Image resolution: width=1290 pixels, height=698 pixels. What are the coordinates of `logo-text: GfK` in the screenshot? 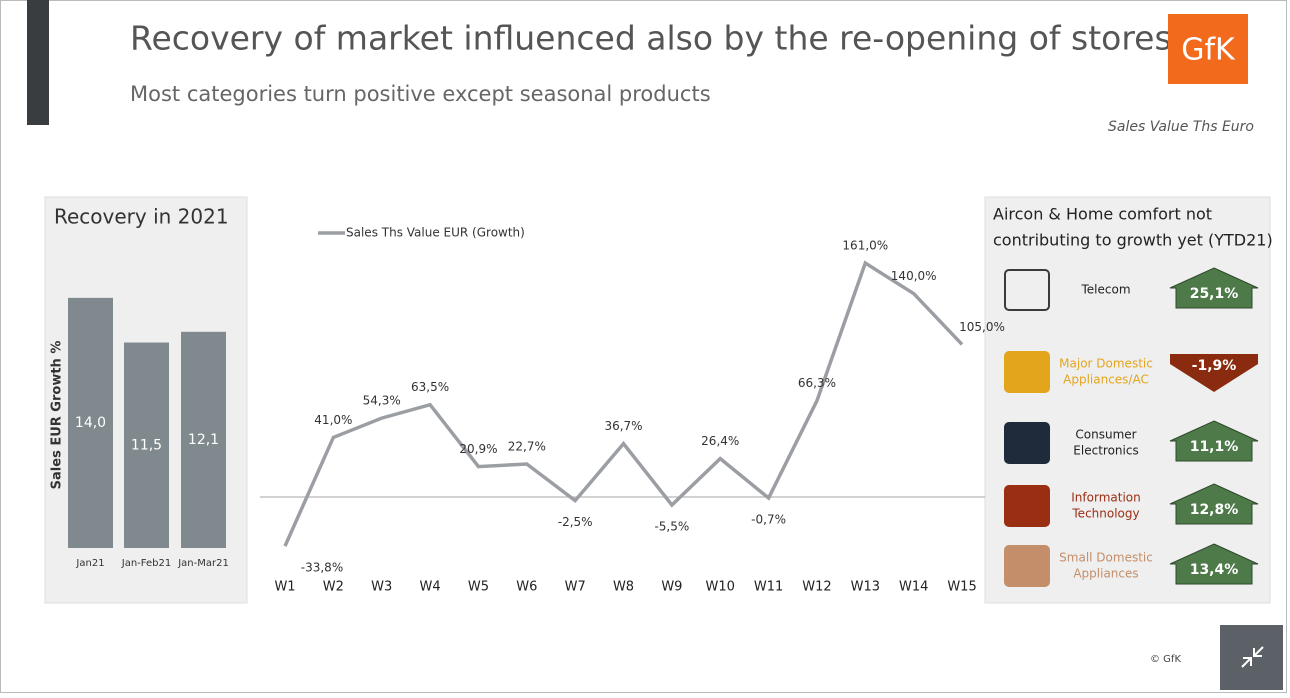 It's located at (1208, 50).